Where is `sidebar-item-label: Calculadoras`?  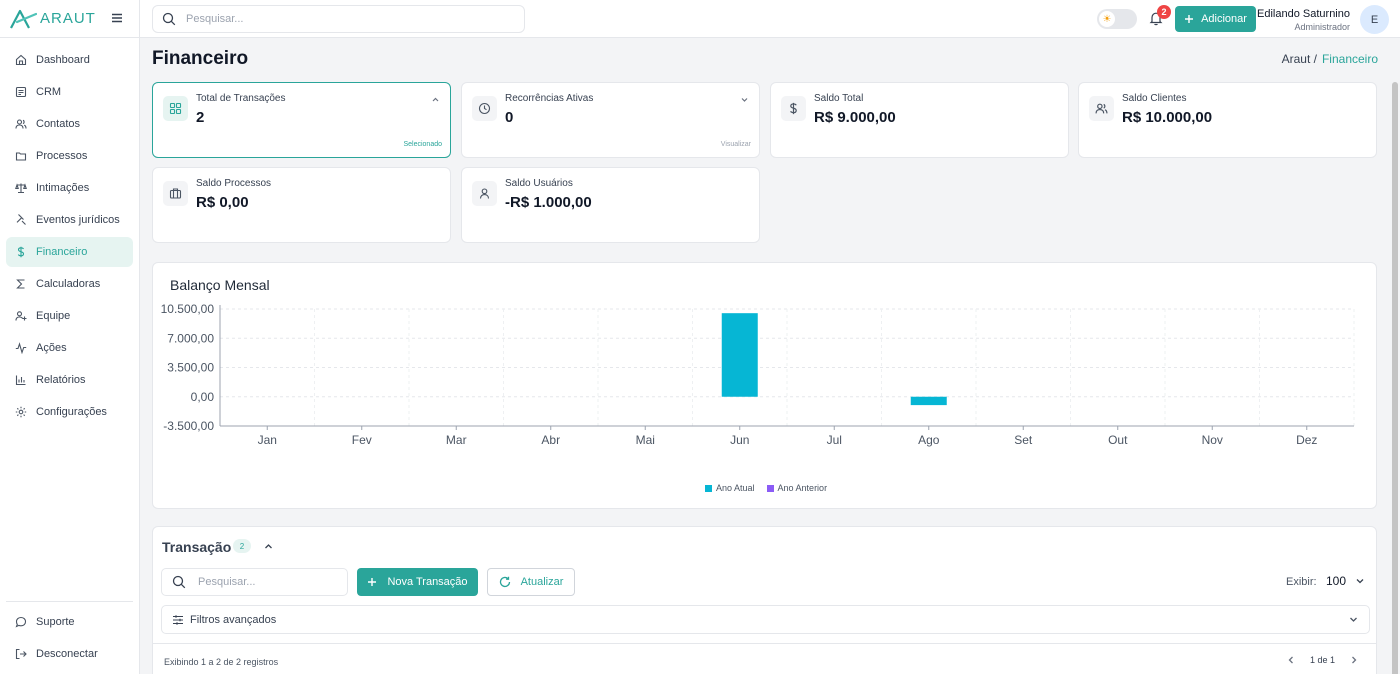
sidebar-item-label: Calculadoras is located at coordinates (68, 284).